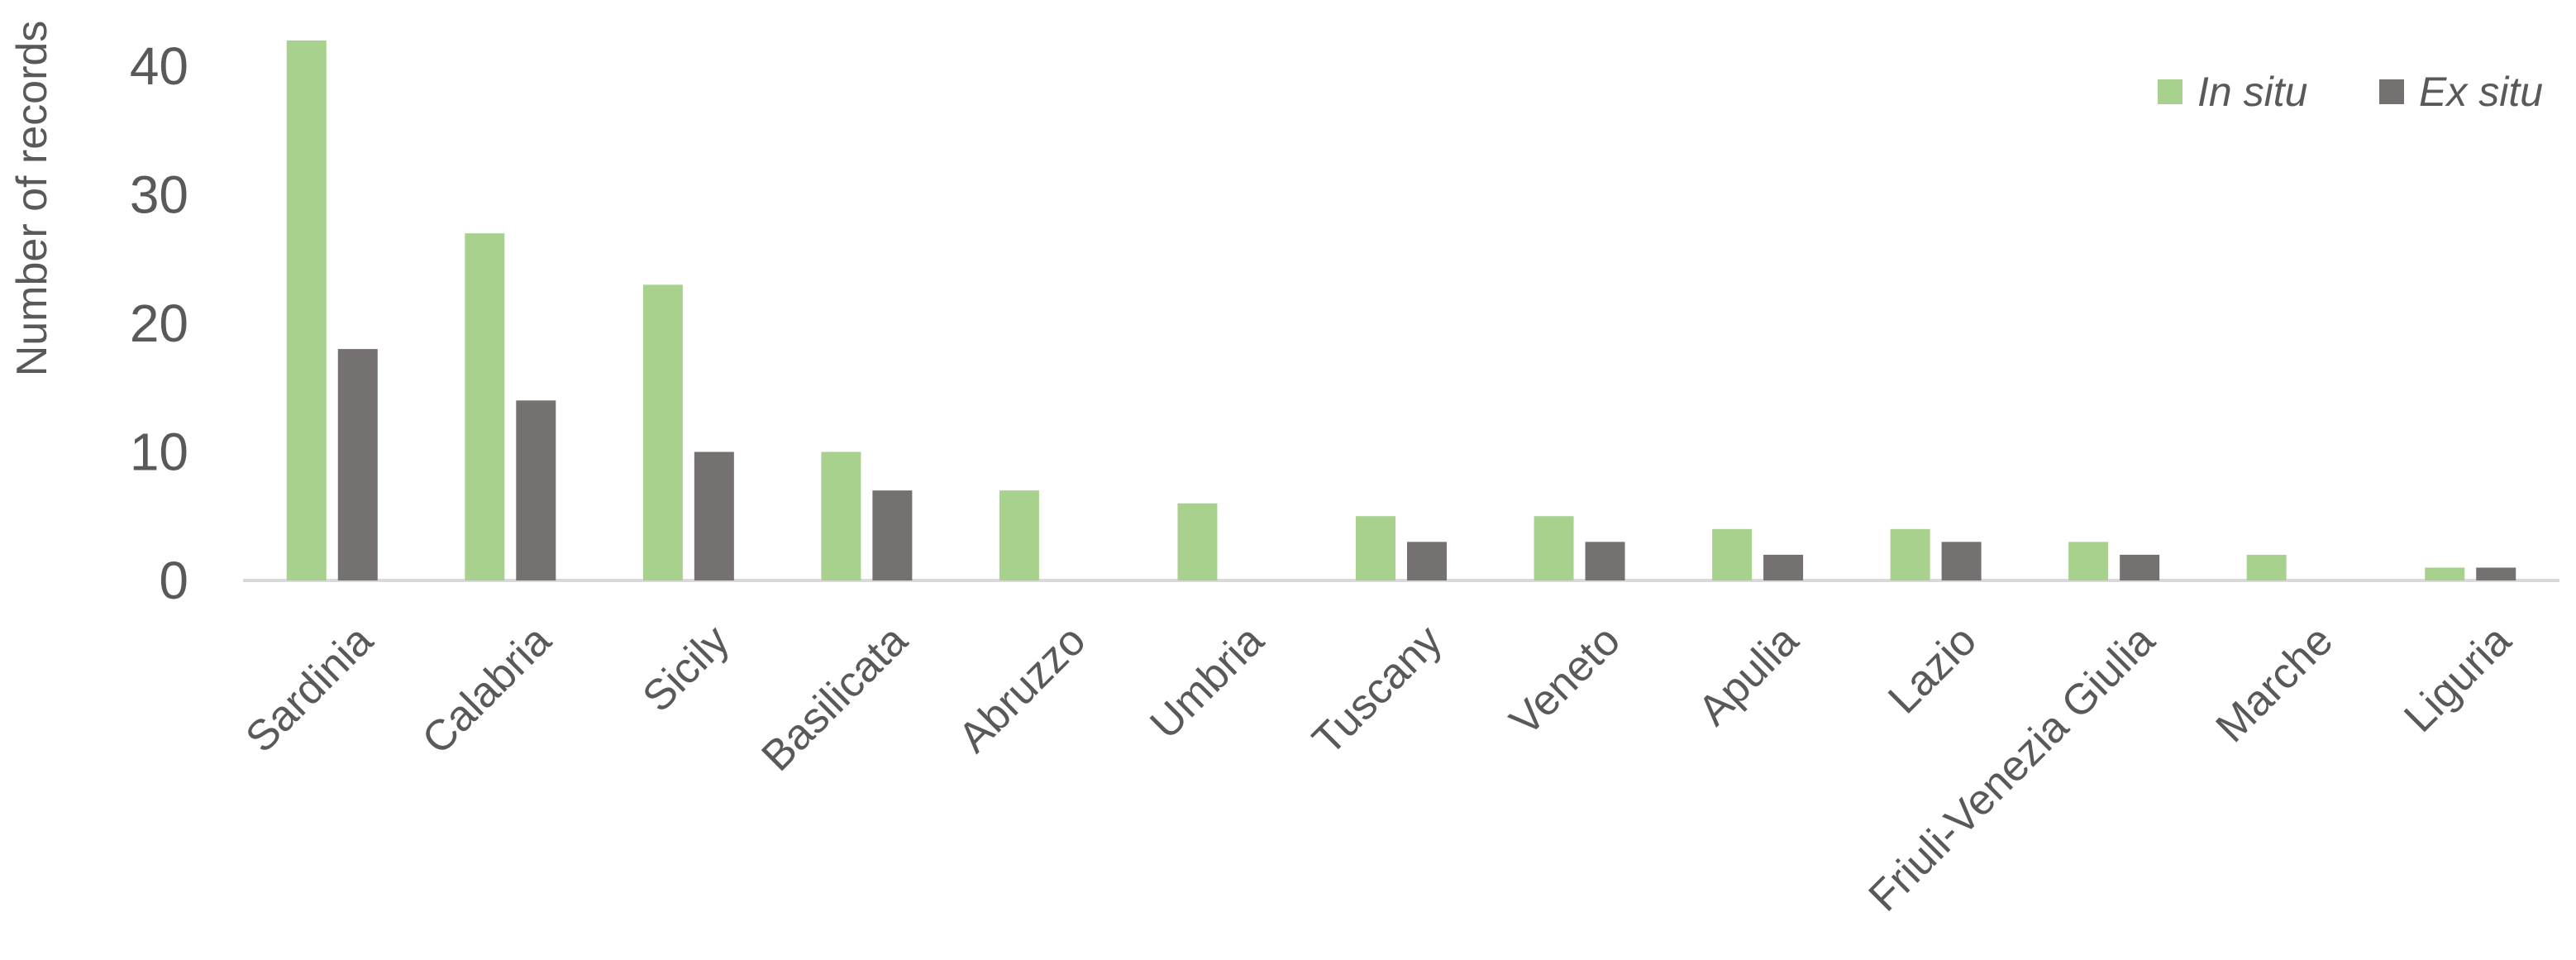 The image size is (2576, 960). What do you see at coordinates (1022, 689) in the screenshot?
I see `category-label: Abruzzo` at bounding box center [1022, 689].